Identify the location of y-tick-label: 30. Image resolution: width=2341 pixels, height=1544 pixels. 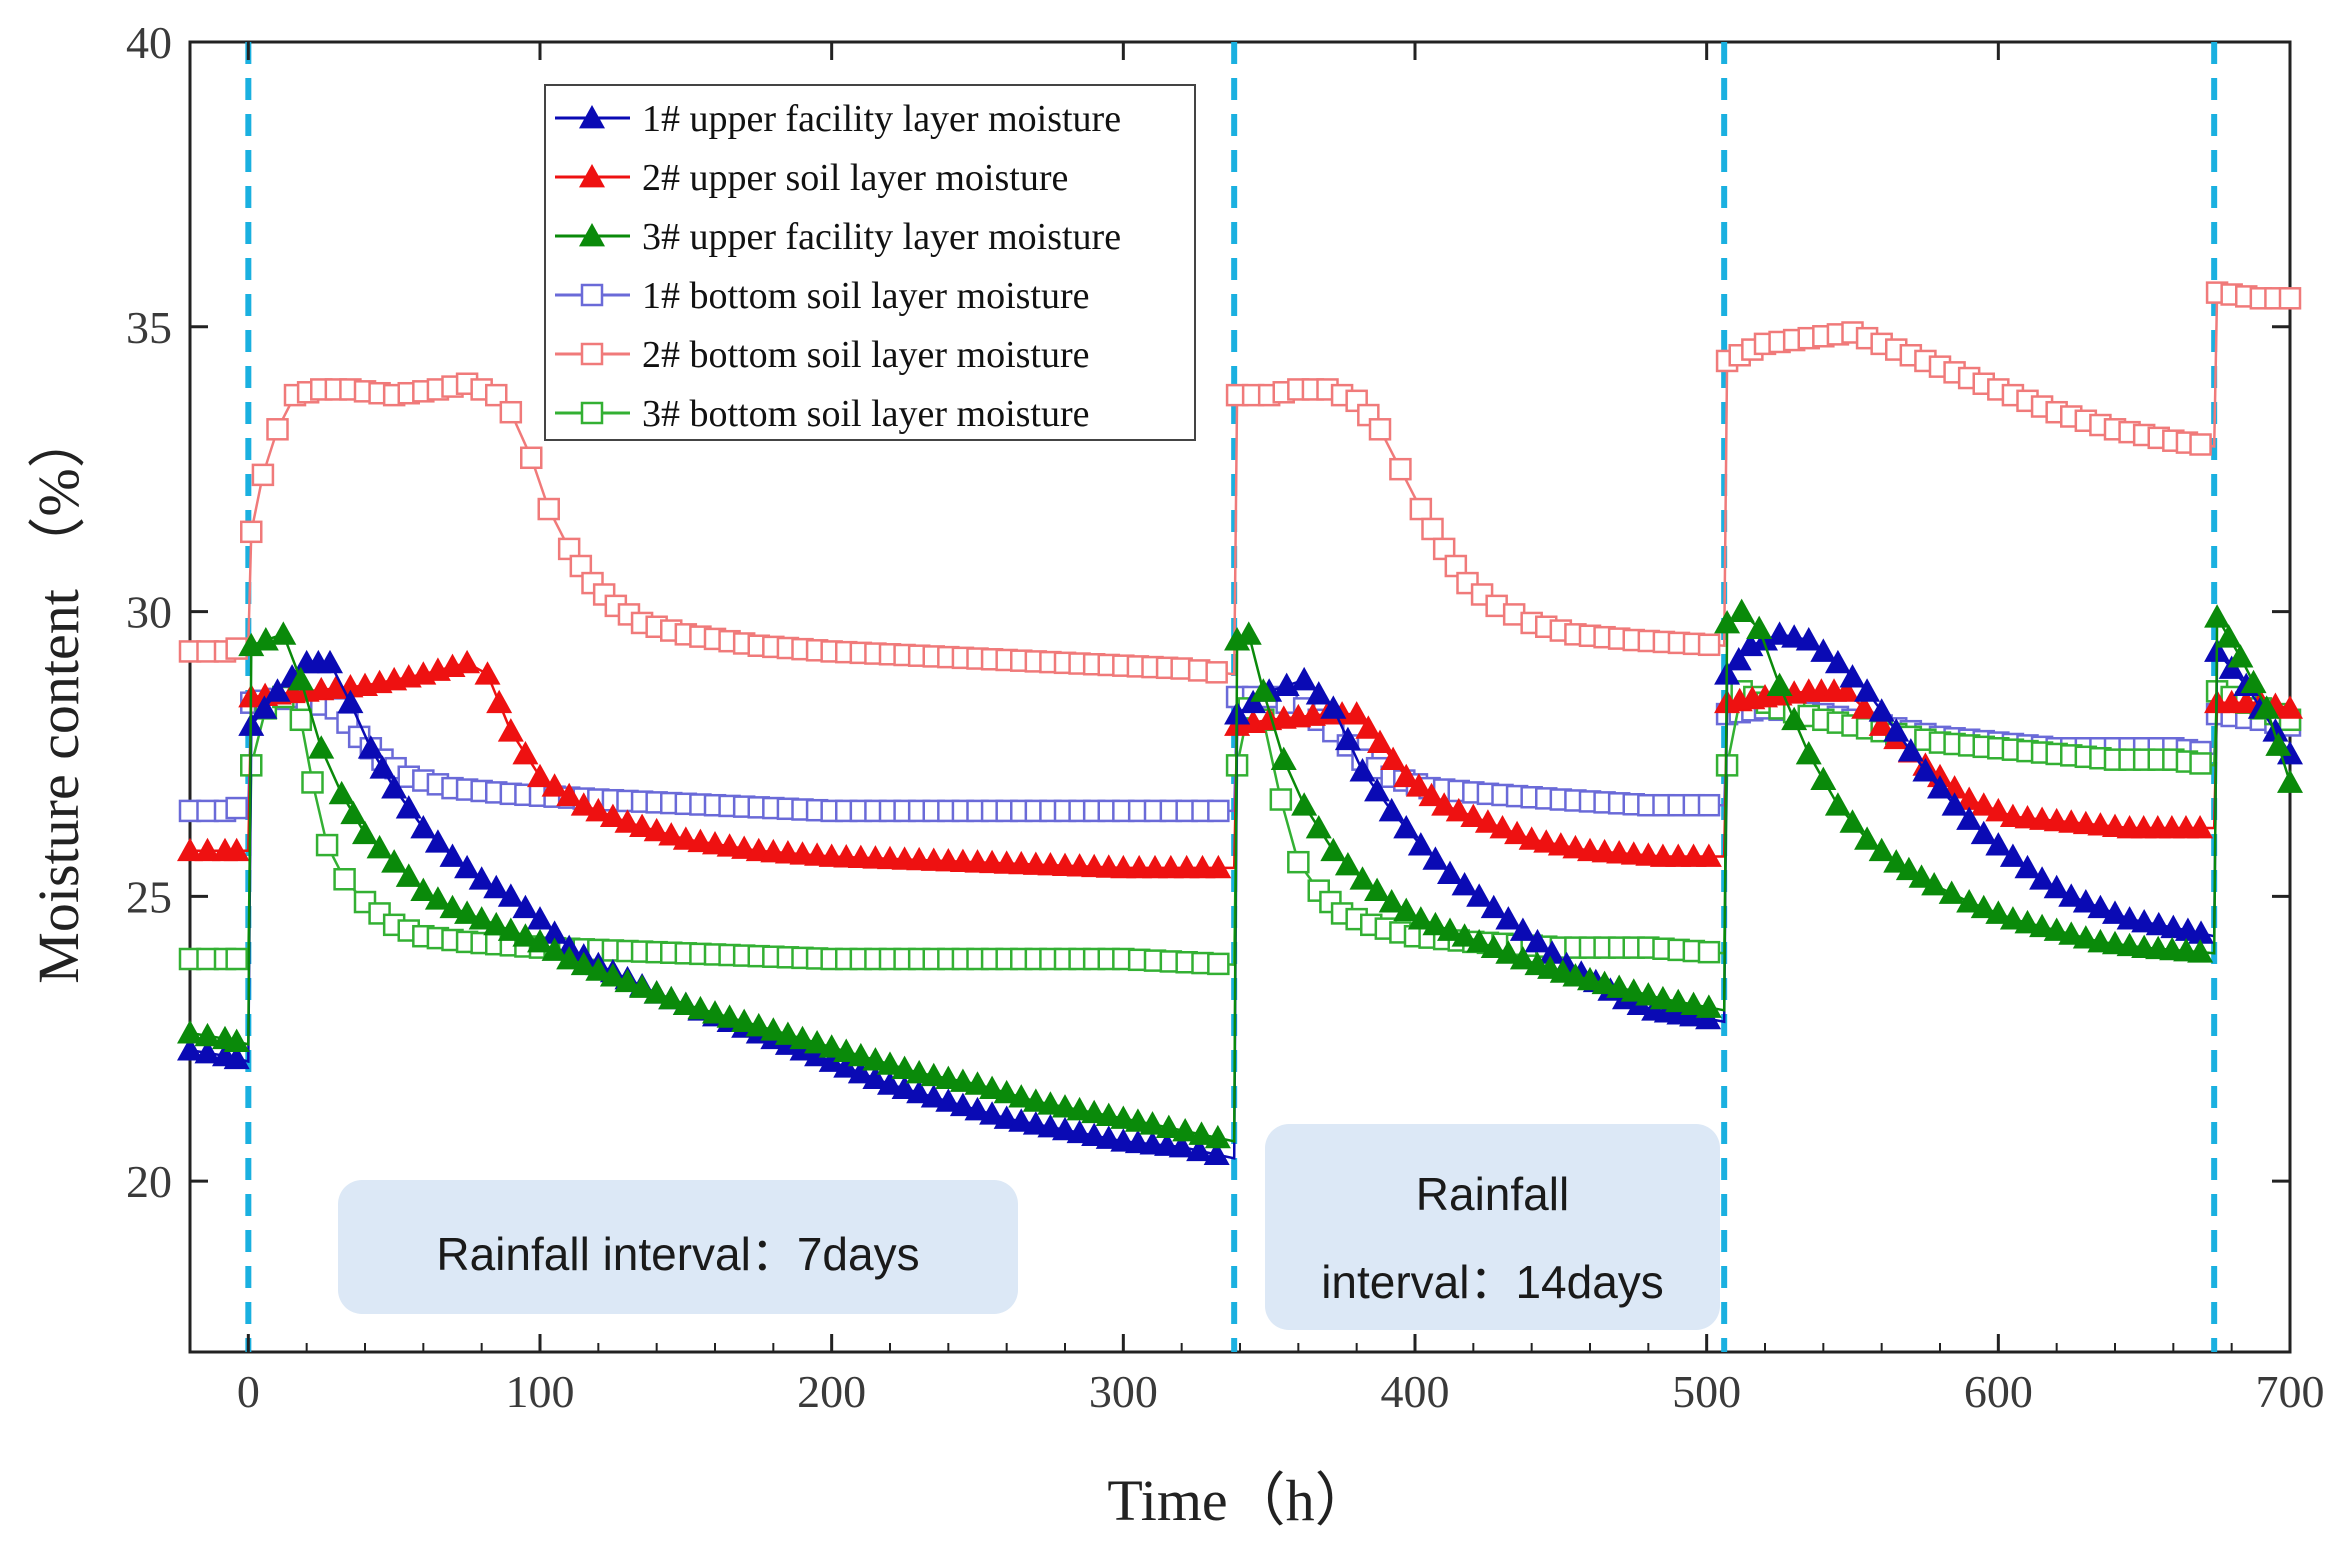
(149, 612).